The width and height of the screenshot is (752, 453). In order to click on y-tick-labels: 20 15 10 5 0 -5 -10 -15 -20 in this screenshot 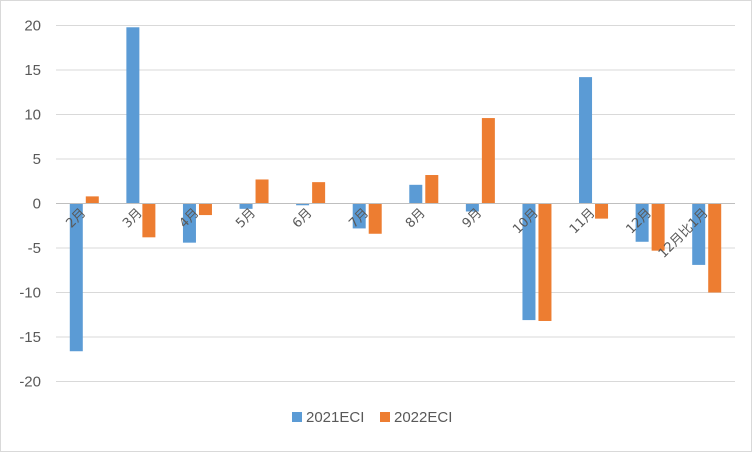, I will do `click(30, 204)`.